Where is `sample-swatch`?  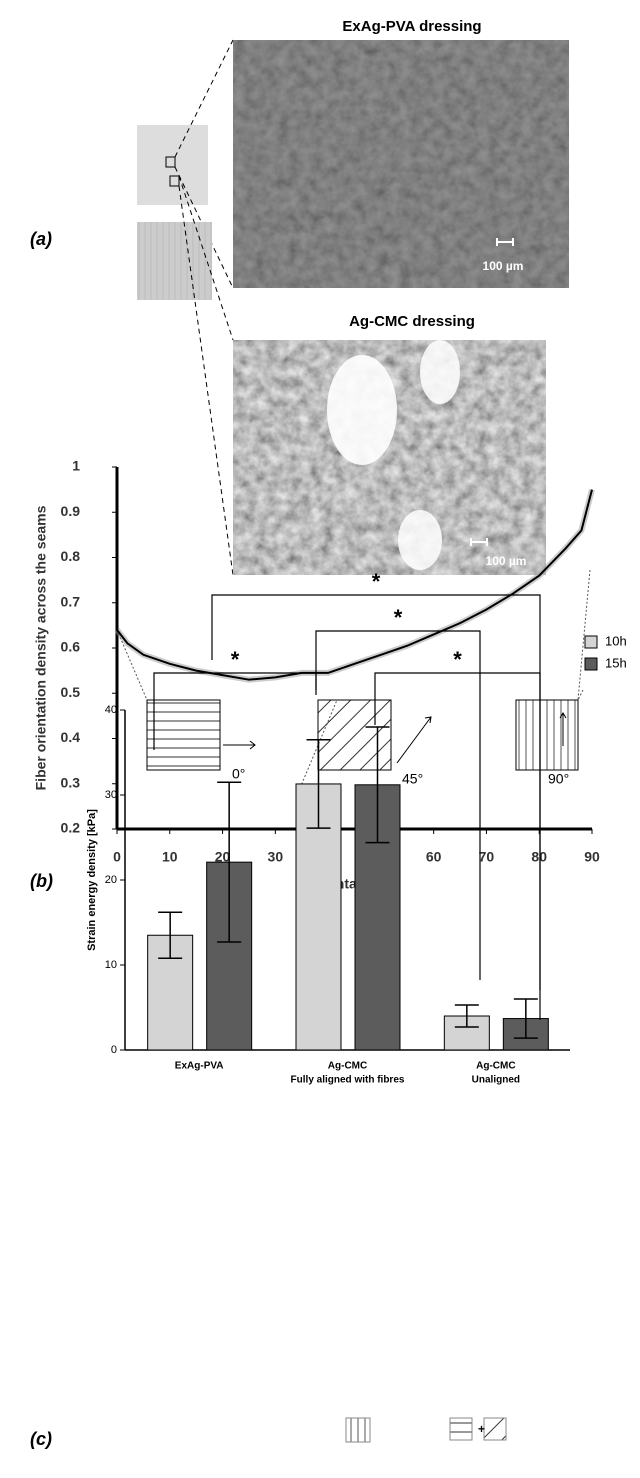
sample-swatch is located at coordinates (172, 165).